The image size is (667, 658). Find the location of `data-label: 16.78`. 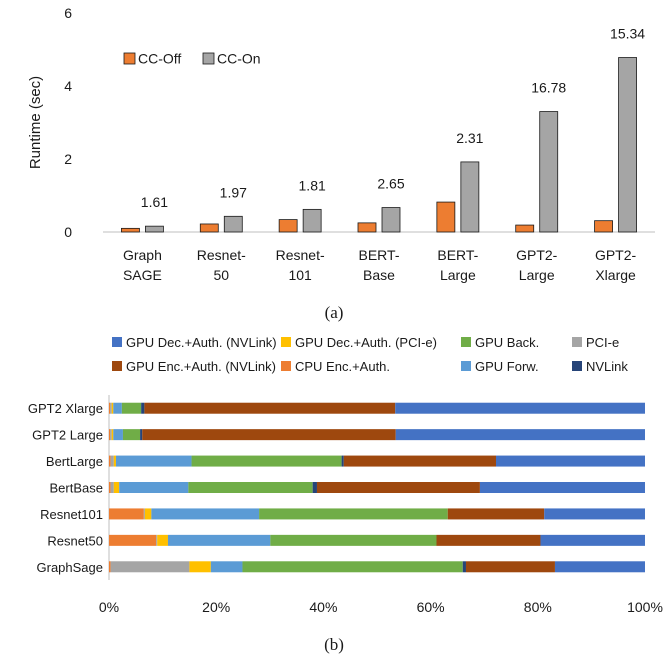

data-label: 16.78 is located at coordinates (548, 88).